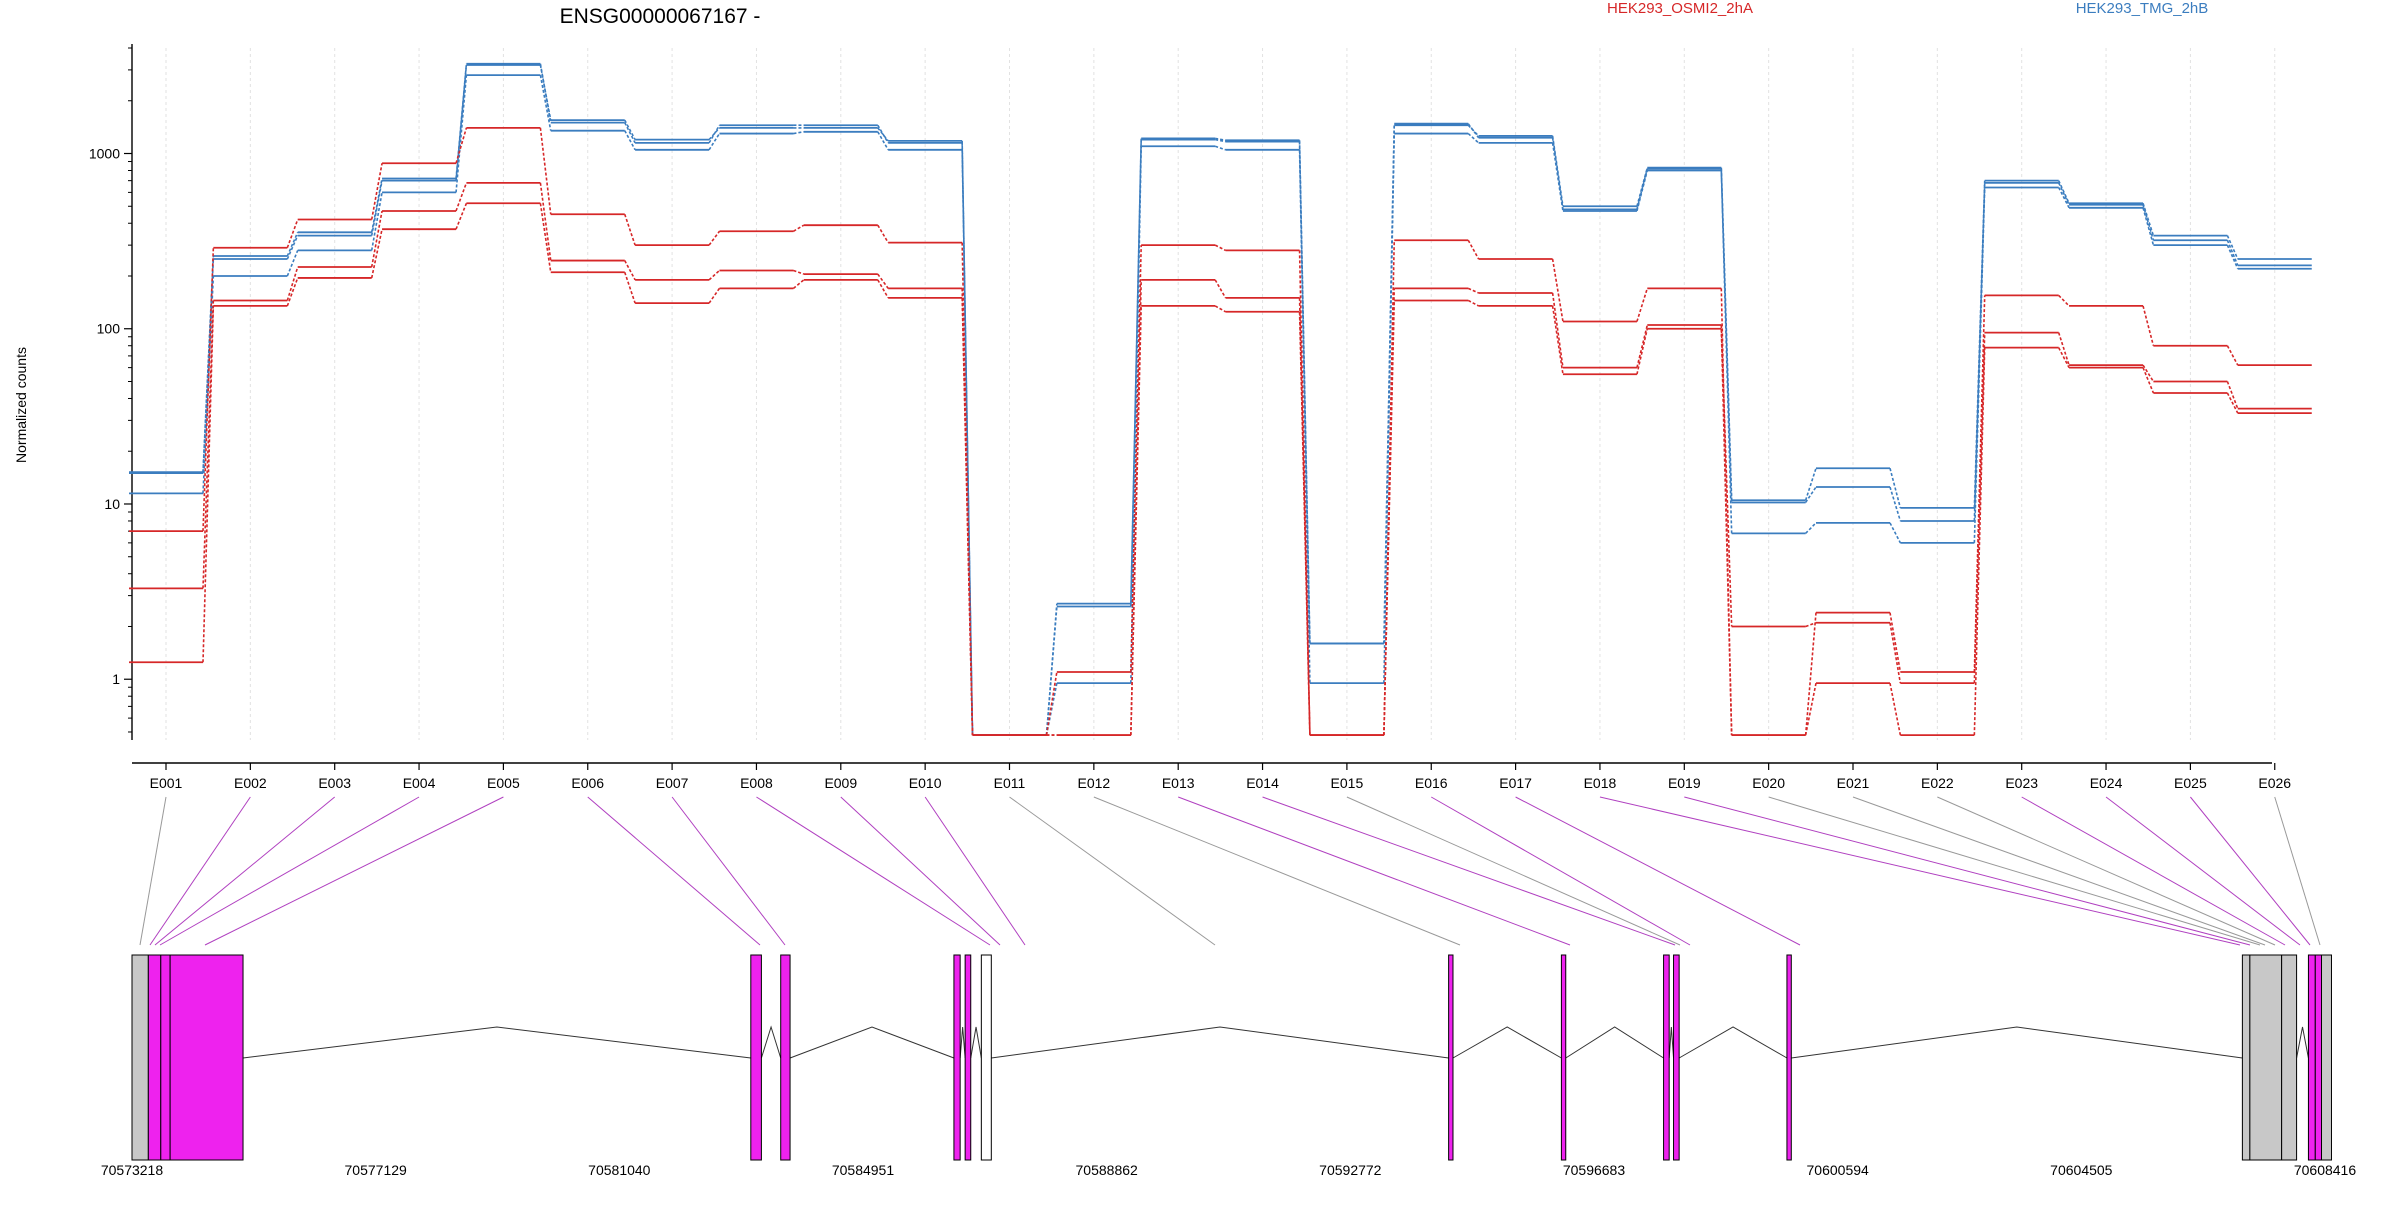 The image size is (2400, 1205). What do you see at coordinates (1350, 1170) in the screenshot?
I see `coord-tick-label: 70592772` at bounding box center [1350, 1170].